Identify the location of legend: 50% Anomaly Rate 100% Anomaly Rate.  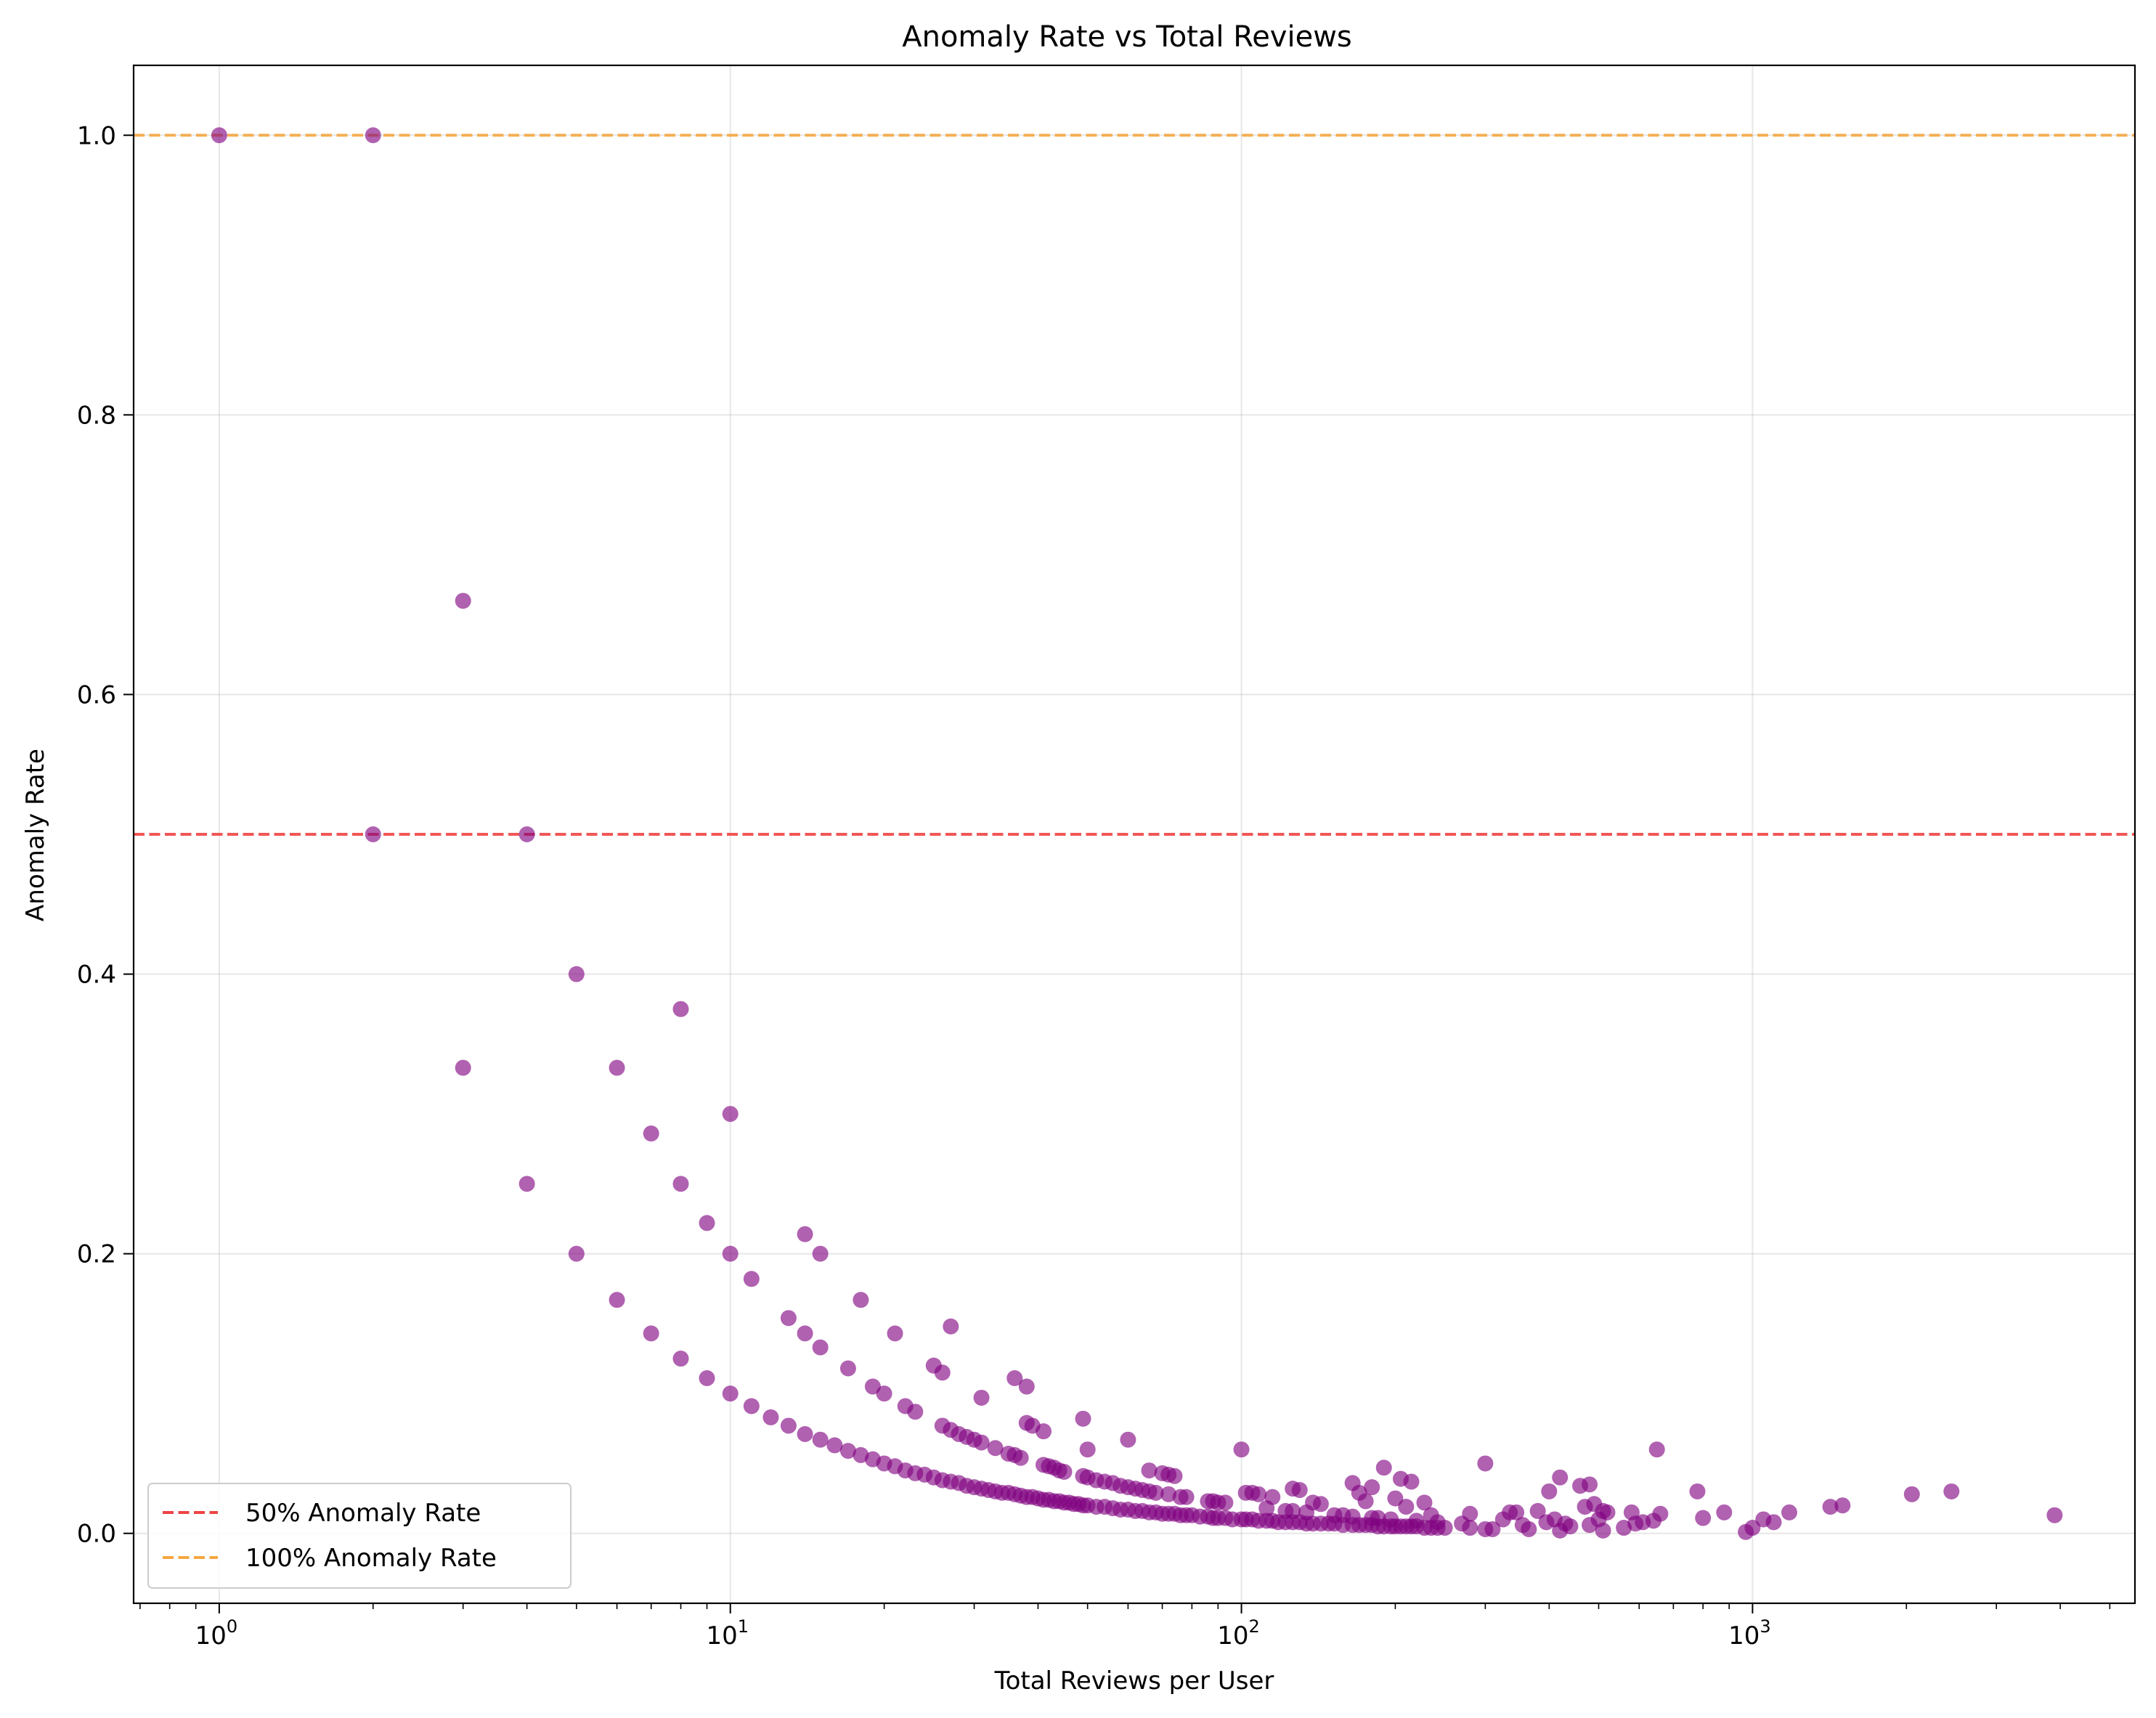
(359, 1536).